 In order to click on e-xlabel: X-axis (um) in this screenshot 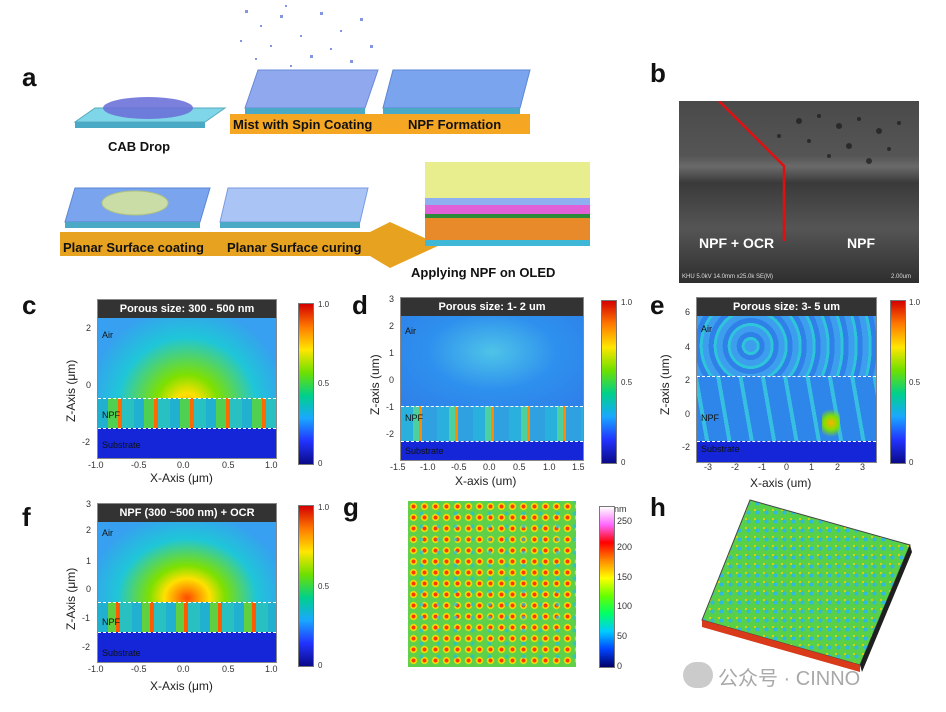, I will do `click(781, 483)`.